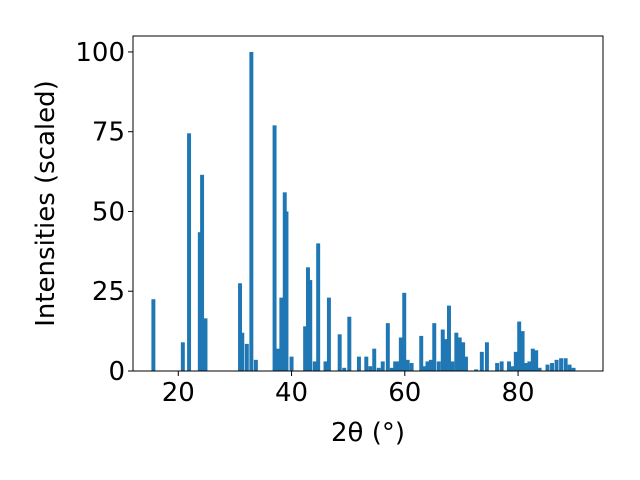 The image size is (640, 480). I want to click on y-tick-label: 50, so click(108, 212).